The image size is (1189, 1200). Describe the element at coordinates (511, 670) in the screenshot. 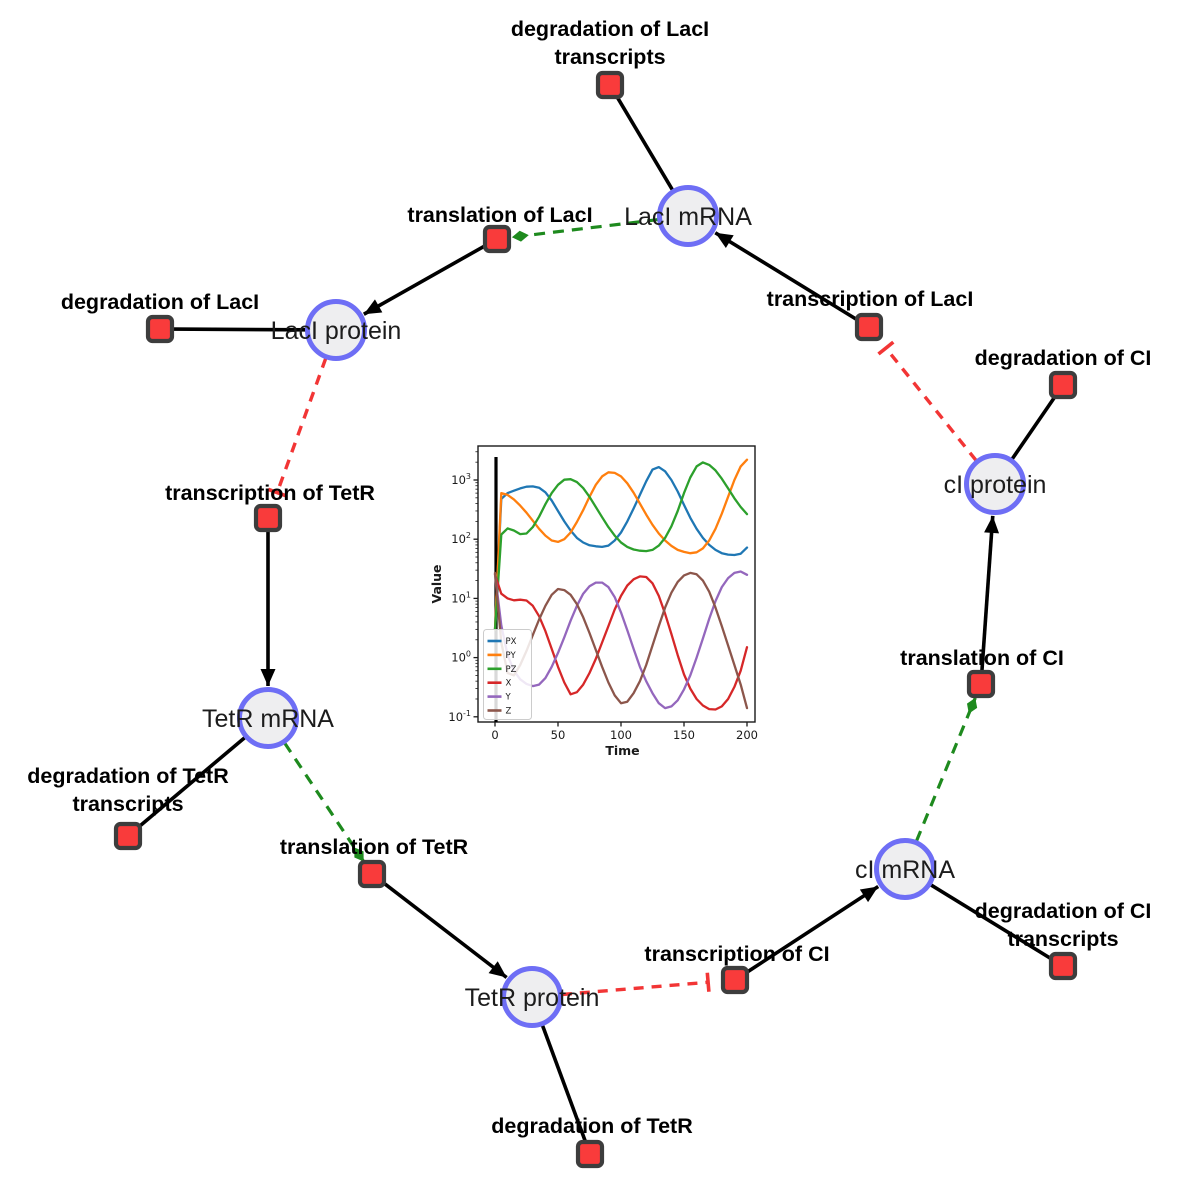

I see `legend-label-PZ: PZ` at that location.